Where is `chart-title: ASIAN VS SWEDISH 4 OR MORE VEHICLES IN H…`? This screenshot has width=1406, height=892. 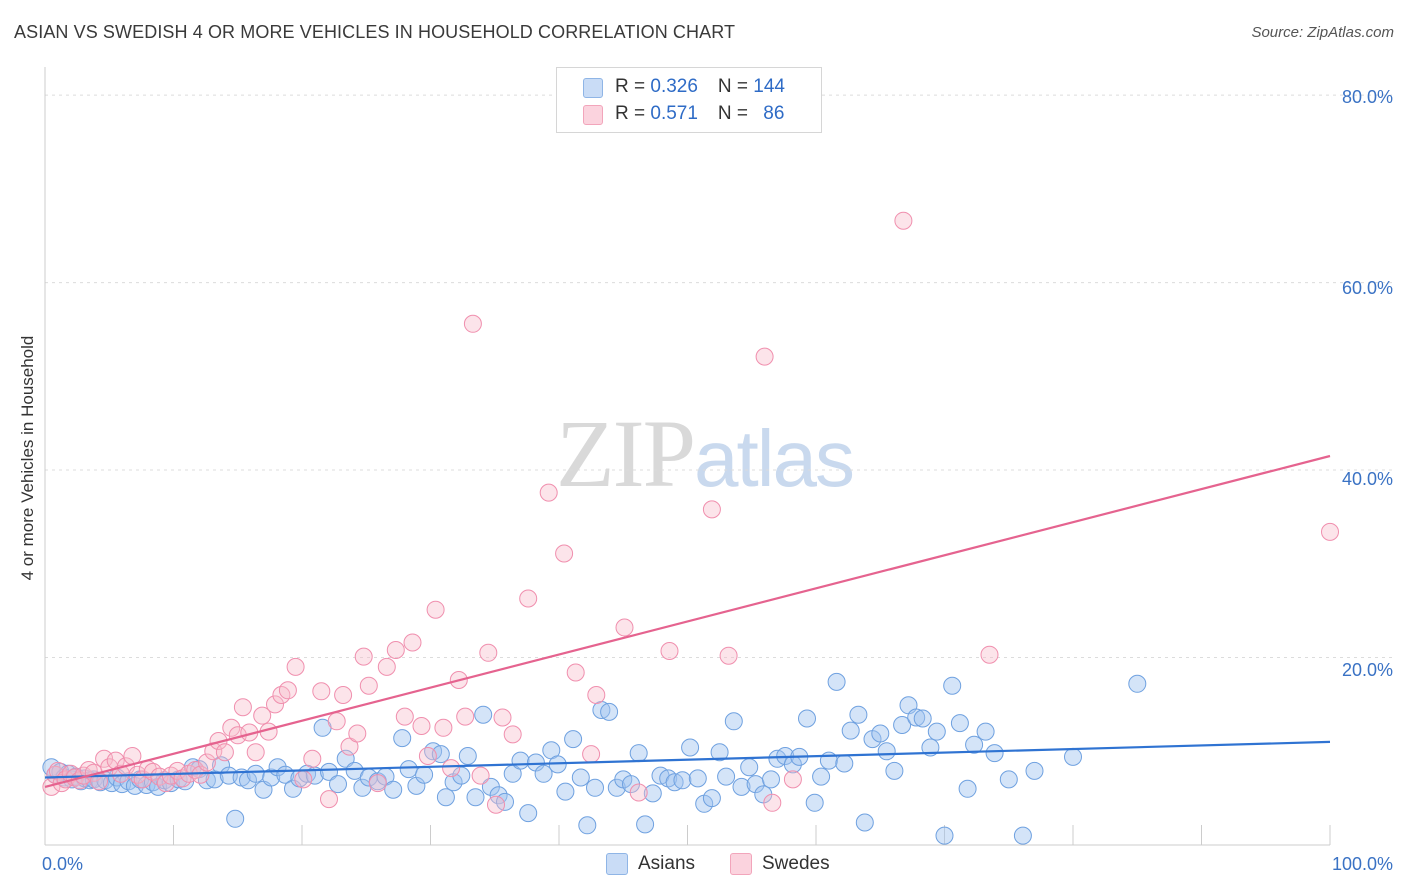 chart-title: ASIAN VS SWEDISH 4 OR MORE VEHICLES IN H… is located at coordinates (375, 32).